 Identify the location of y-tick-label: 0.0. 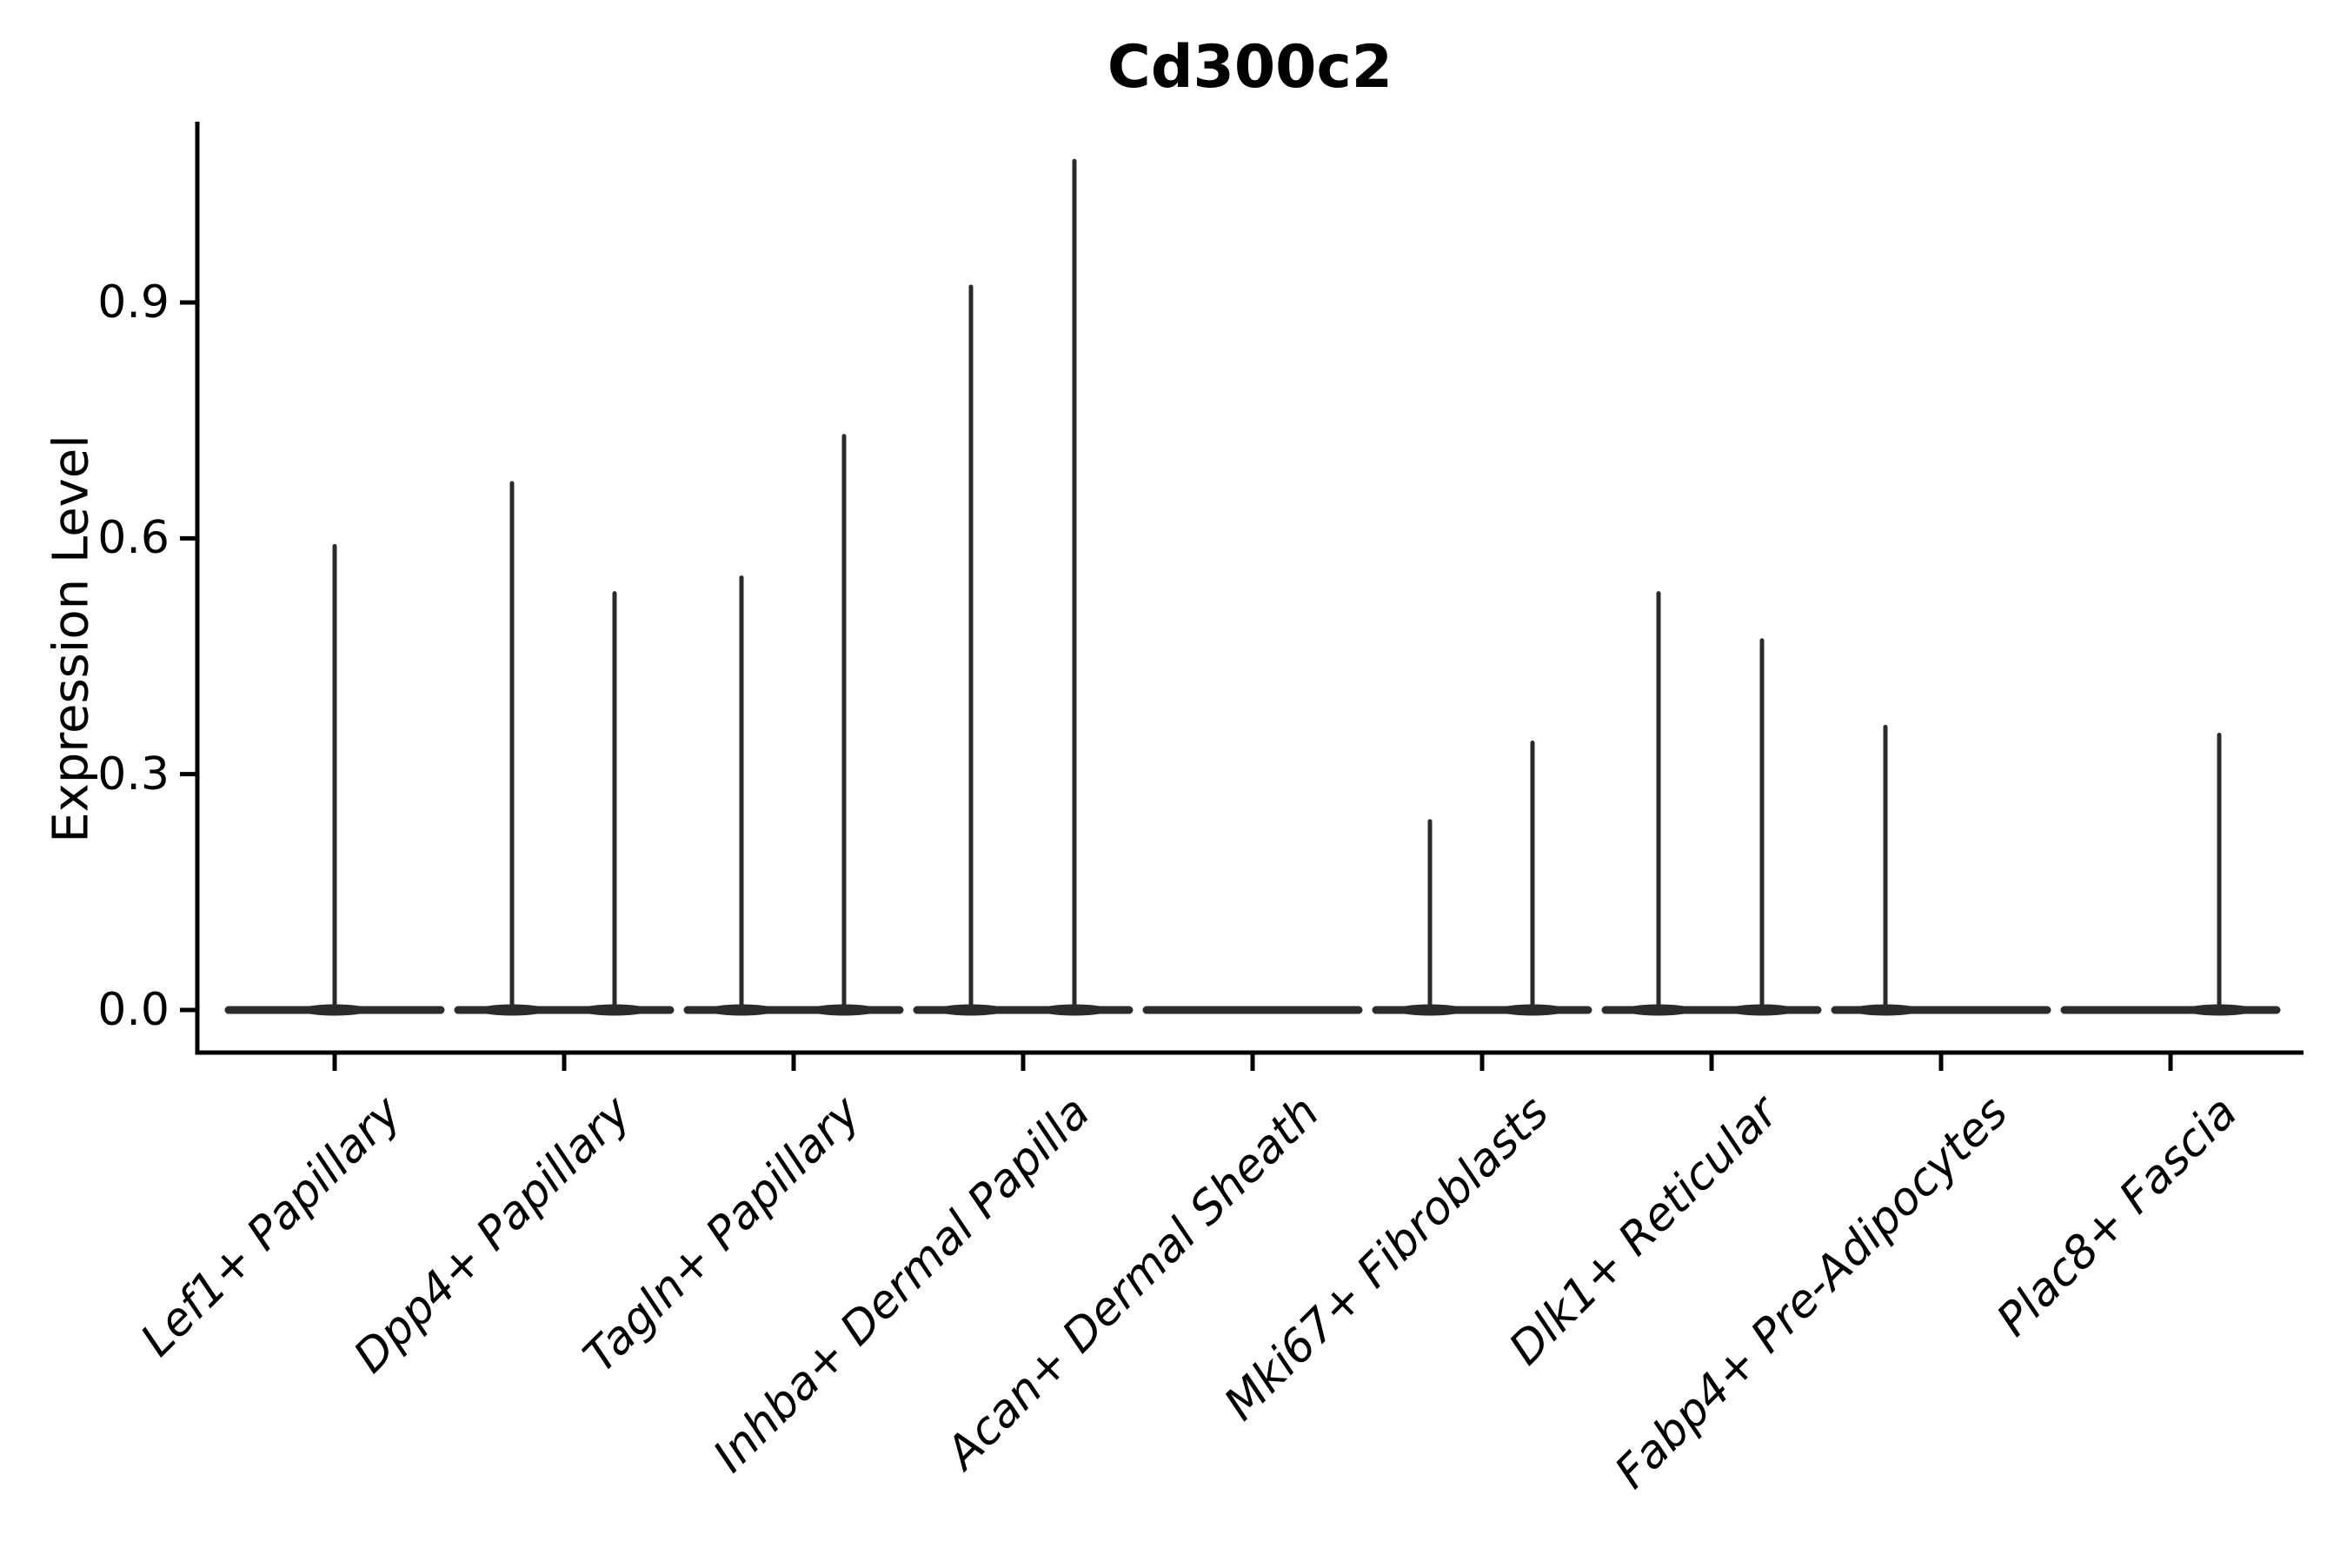
(133, 1010).